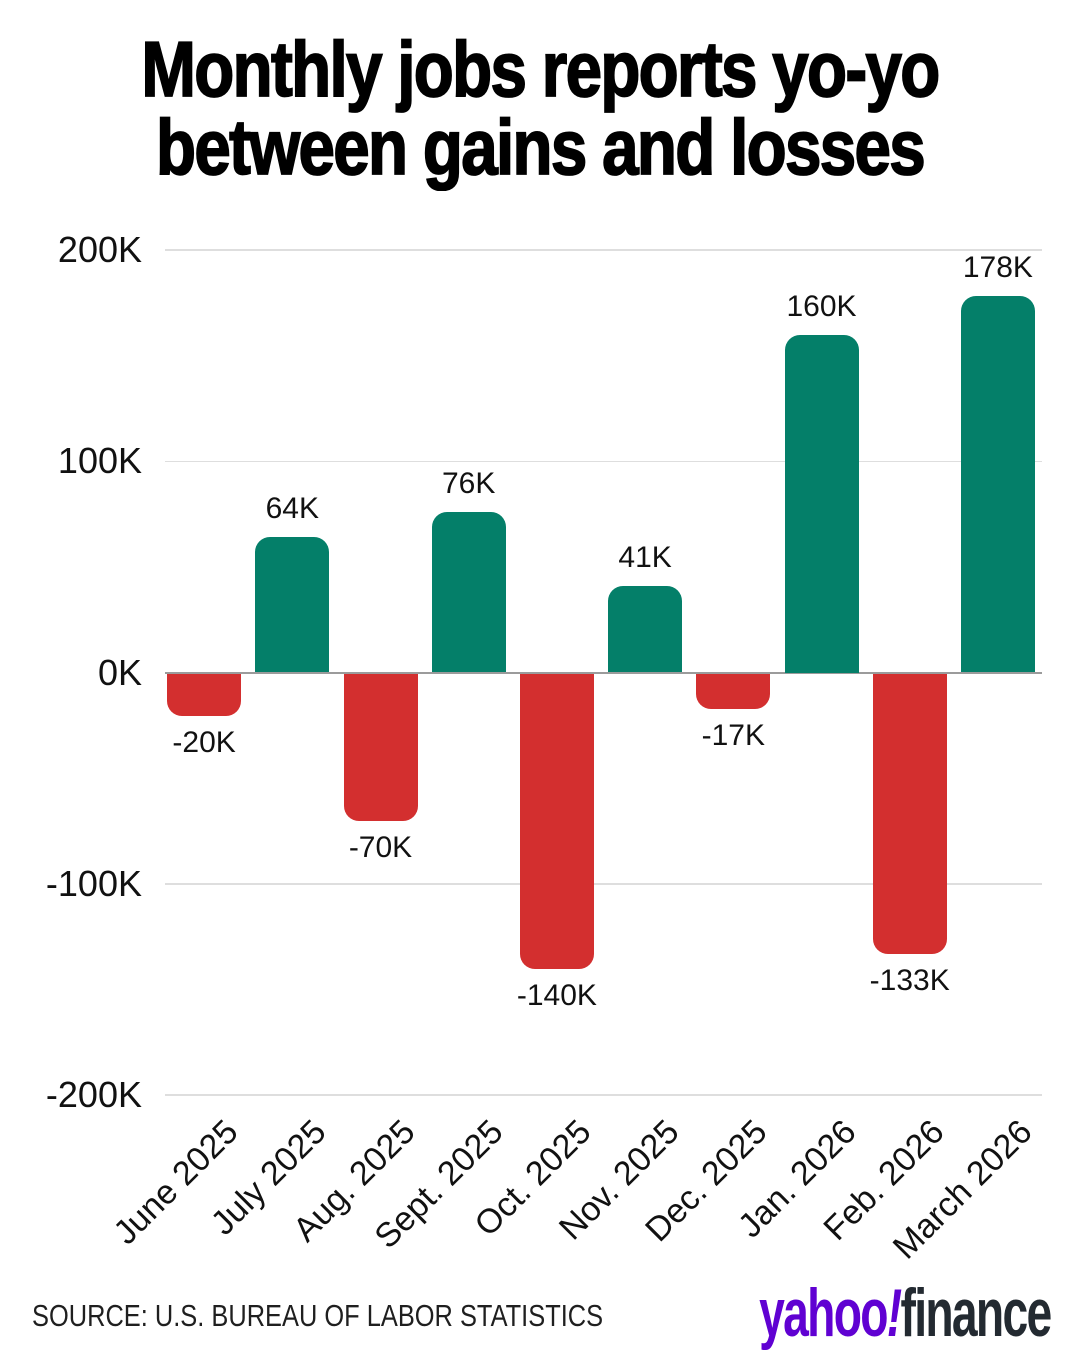  I want to click on finance-wordmark: finance, so click(976, 1312).